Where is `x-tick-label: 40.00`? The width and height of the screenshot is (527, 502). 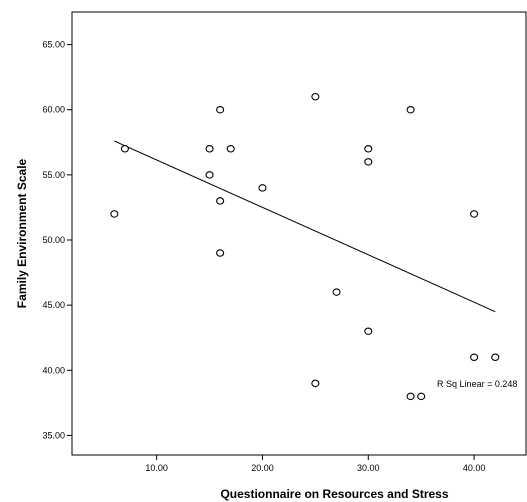 x-tick-label: 40.00 is located at coordinates (474, 468).